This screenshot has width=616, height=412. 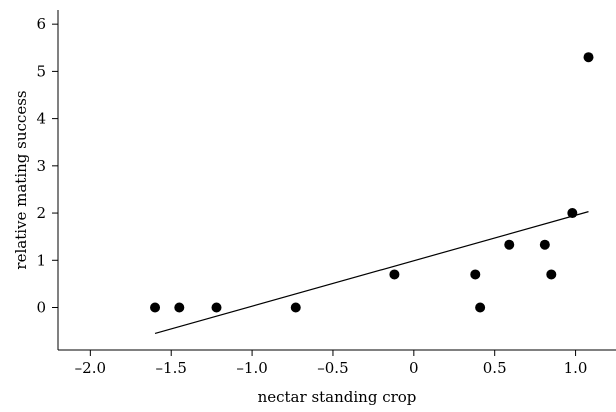 I want to click on y-tick-label: 2, so click(x=41, y=213).